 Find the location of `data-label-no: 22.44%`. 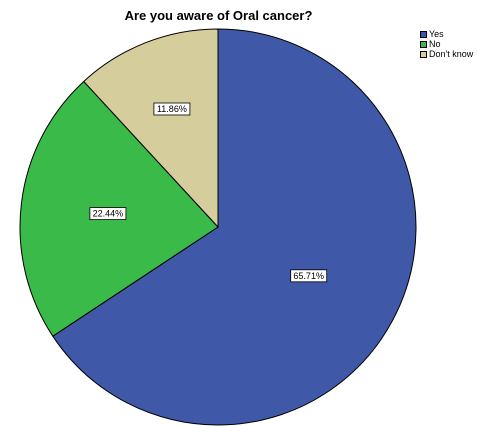

data-label-no: 22.44% is located at coordinates (108, 214).